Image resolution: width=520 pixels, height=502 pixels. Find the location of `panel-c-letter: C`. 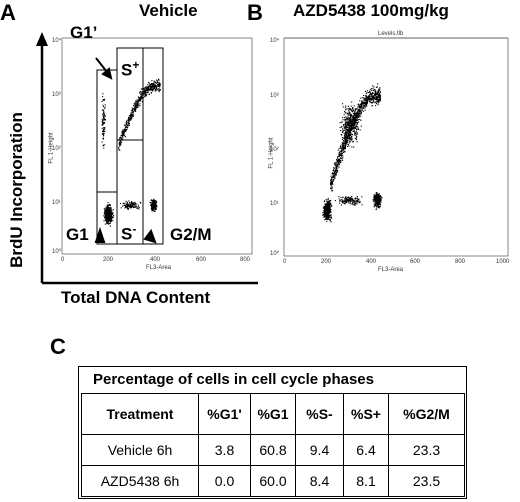

panel-c-letter: C is located at coordinates (58, 346).